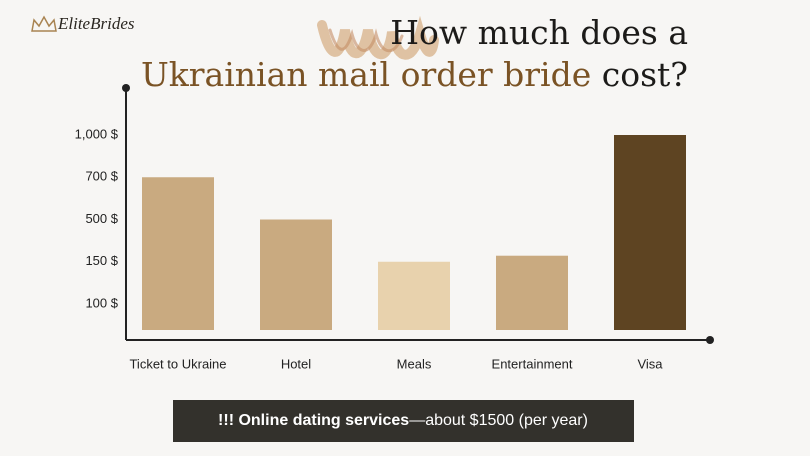  Describe the element at coordinates (532, 363) in the screenshot. I see `x-tick-label: Entertainment` at that location.